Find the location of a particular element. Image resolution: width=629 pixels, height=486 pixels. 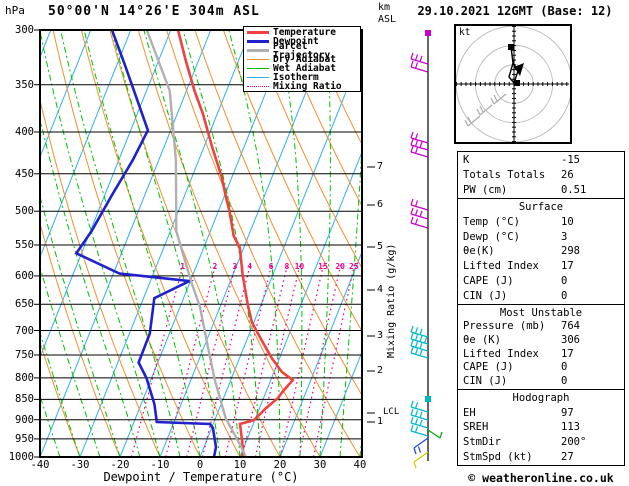

legend-item: Dewpoint is located at coordinates (302, 41).